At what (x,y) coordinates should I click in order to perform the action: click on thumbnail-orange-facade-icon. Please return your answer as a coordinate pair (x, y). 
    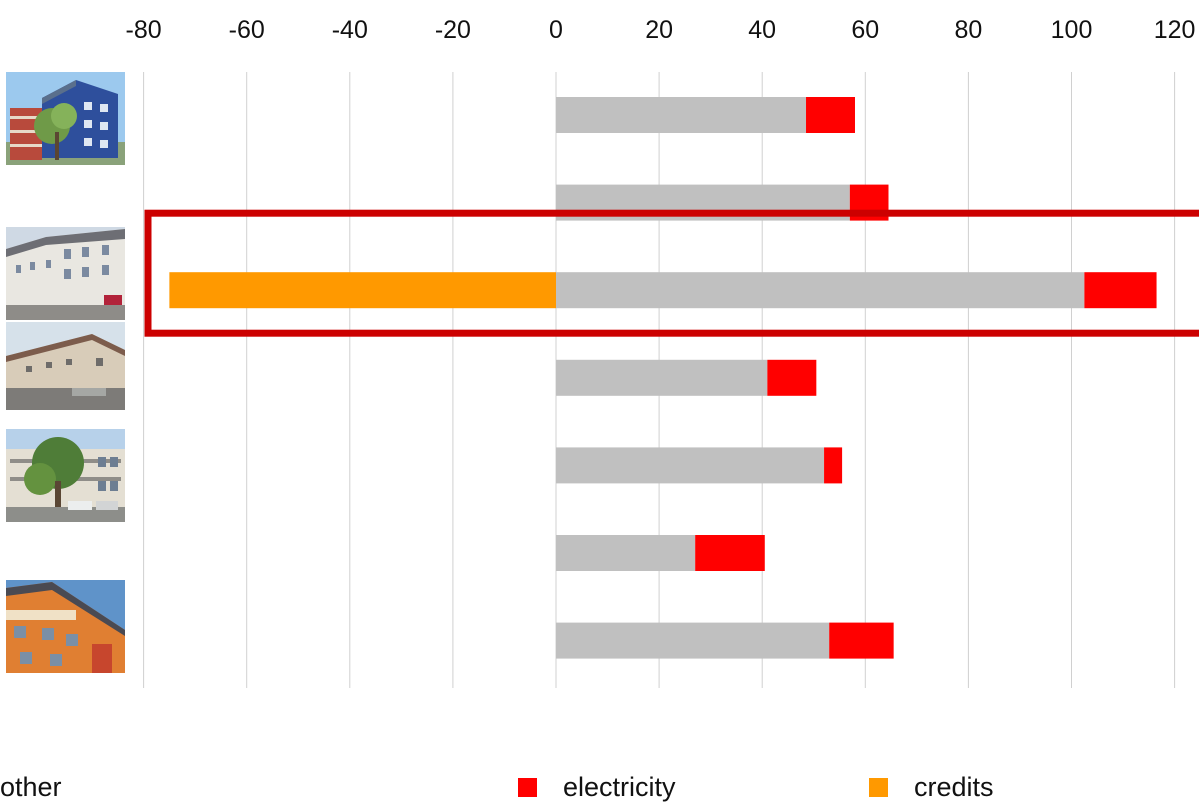
    Looking at the image, I should click on (65, 626).